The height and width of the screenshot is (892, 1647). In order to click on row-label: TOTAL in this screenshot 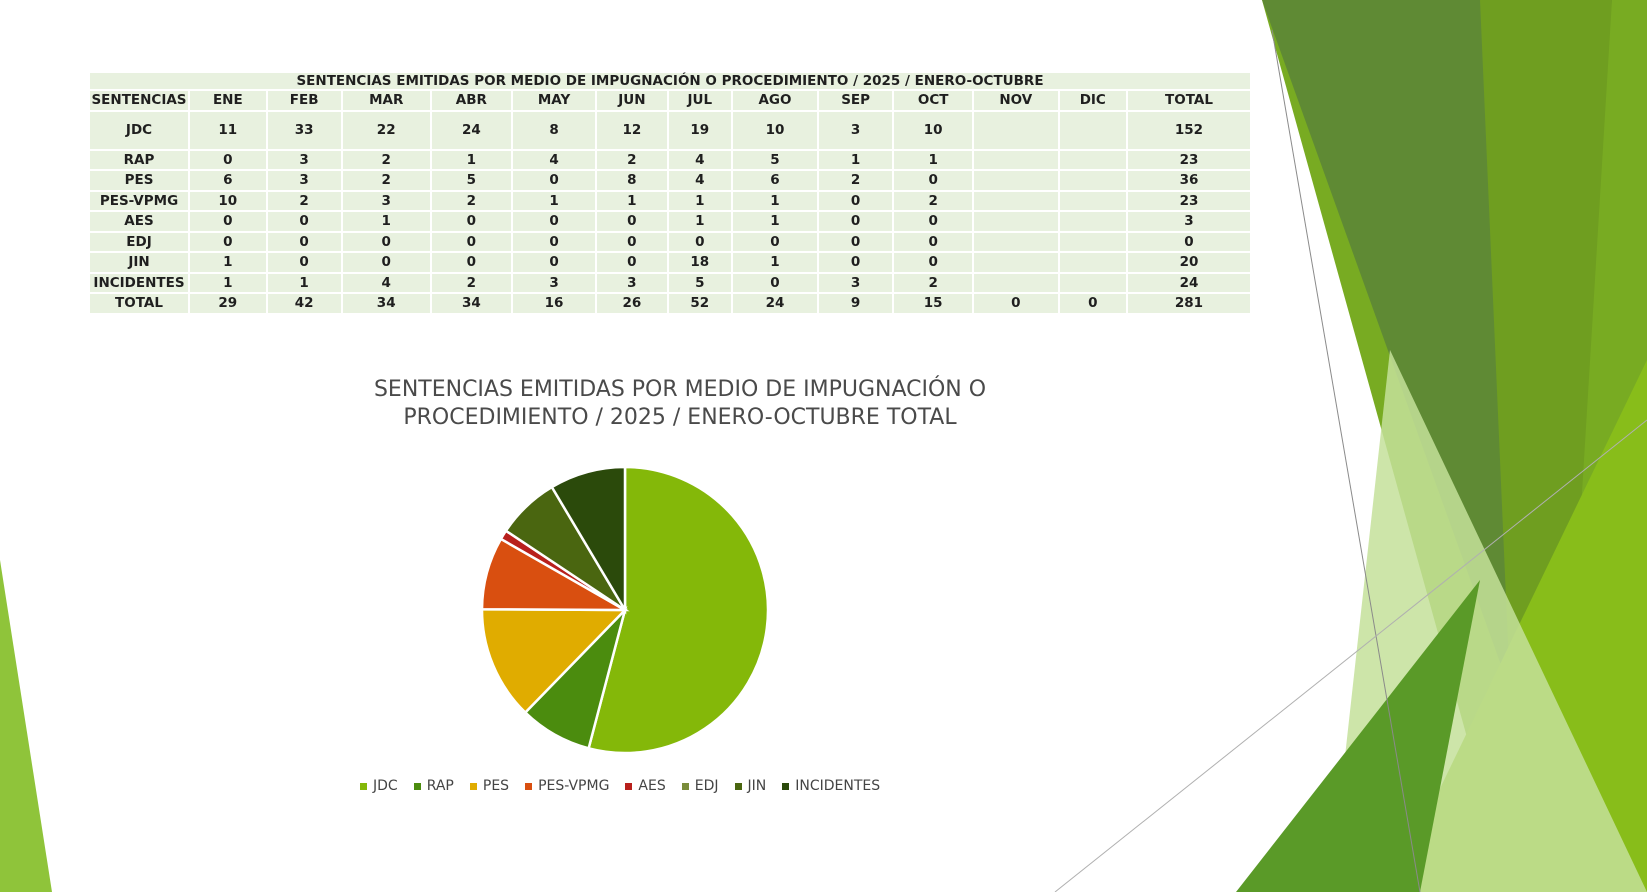, I will do `click(139, 303)`.